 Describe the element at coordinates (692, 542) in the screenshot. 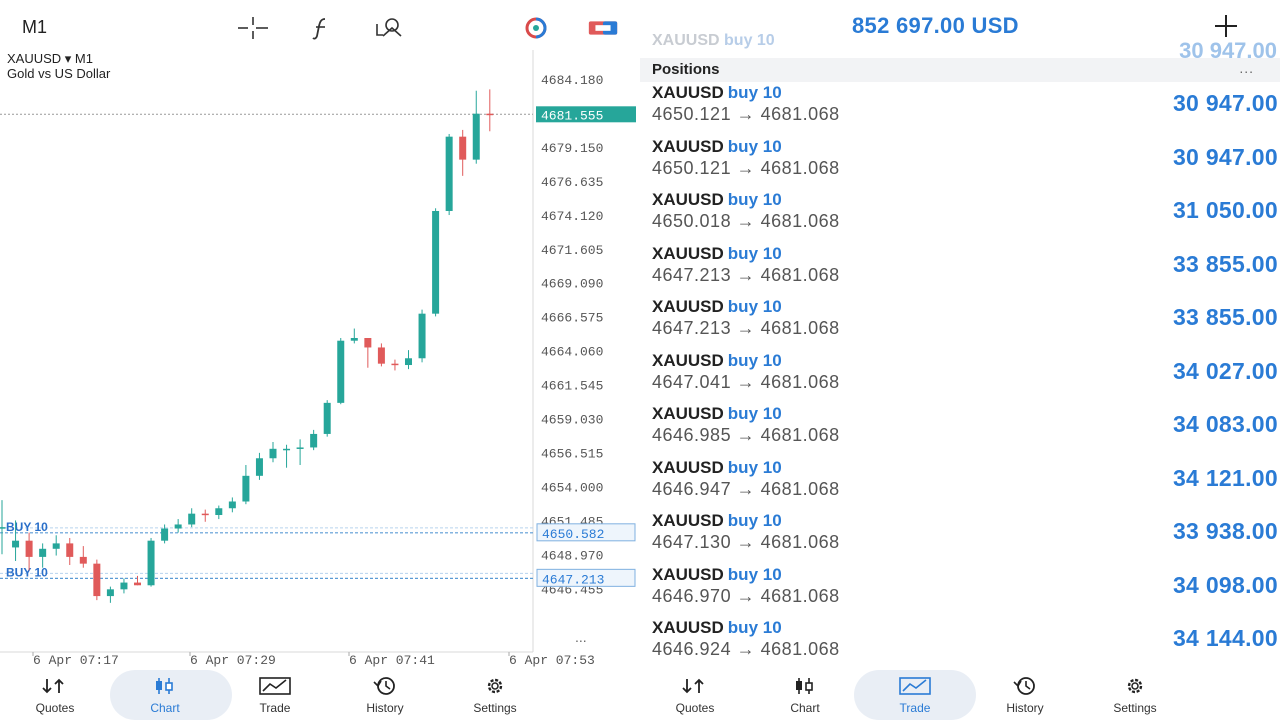

I see `open-price: 4647.130` at that location.